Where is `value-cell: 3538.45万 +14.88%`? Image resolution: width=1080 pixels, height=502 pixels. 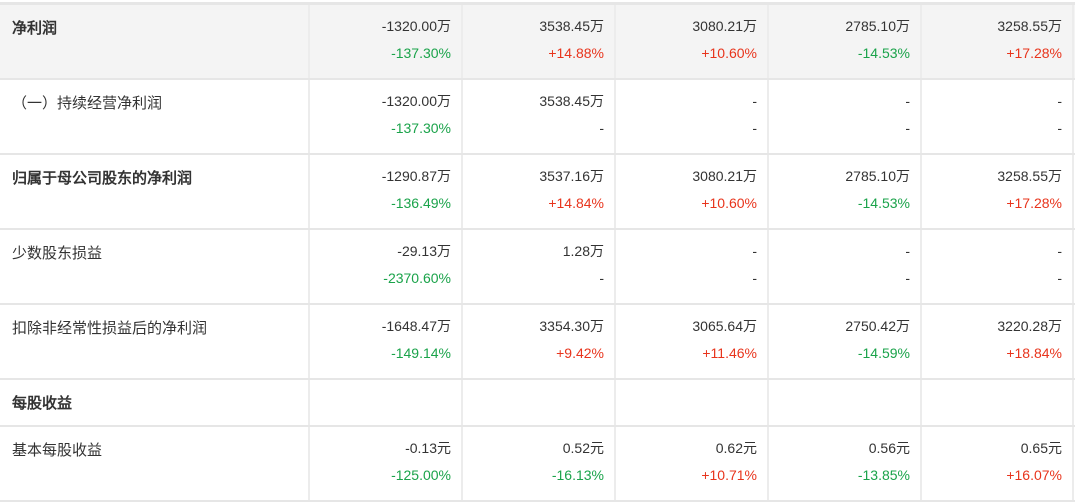 value-cell: 3538.45万 +14.88% is located at coordinates (539, 41).